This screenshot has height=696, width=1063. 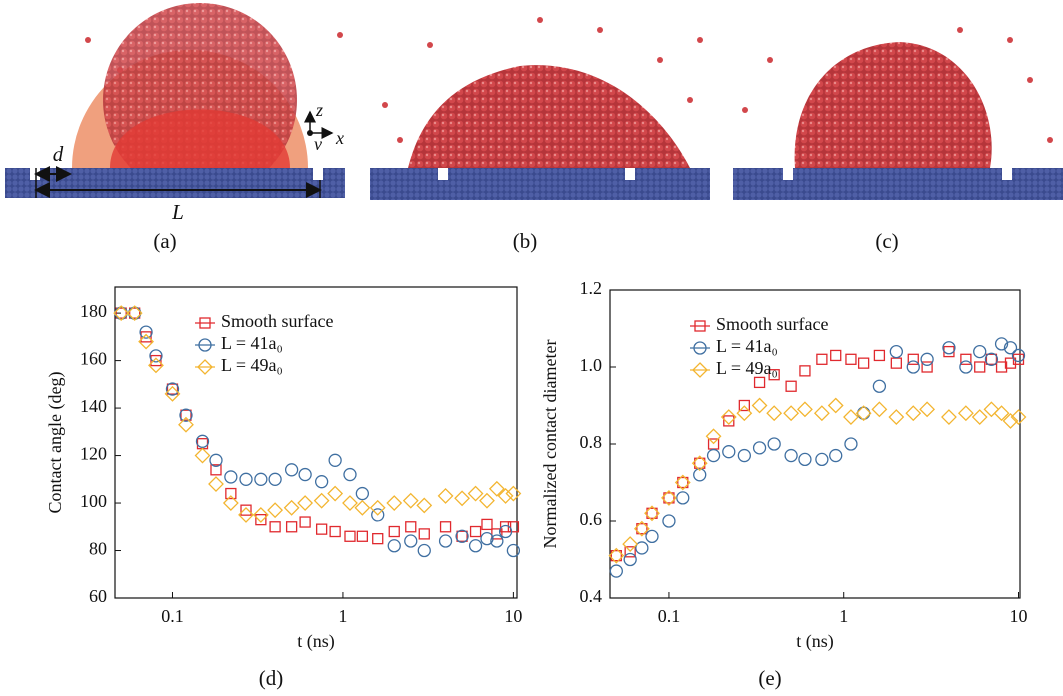 I want to click on x-tick-label: 1, so click(x=843, y=616).